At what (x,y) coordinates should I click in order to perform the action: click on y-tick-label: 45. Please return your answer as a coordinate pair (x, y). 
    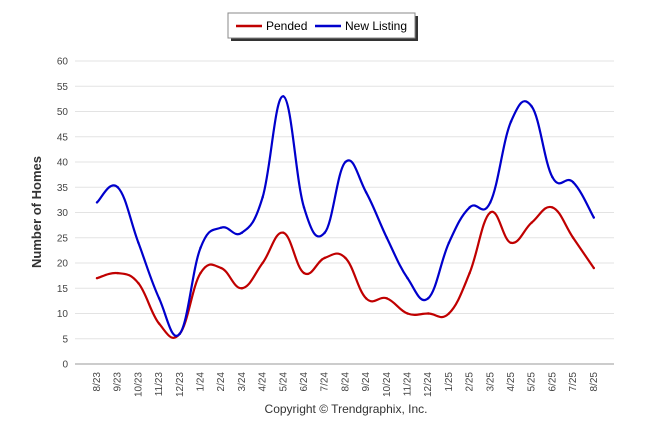
    Looking at the image, I should click on (63, 137).